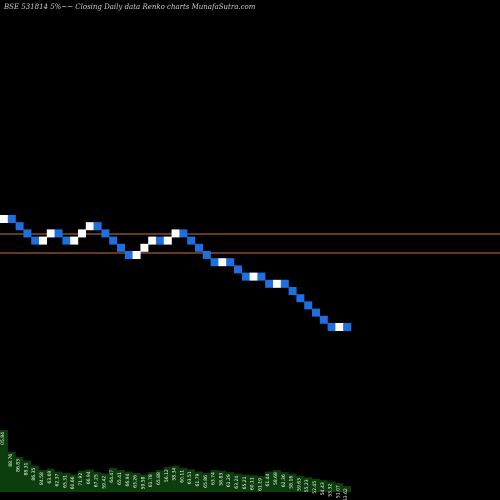 The width and height of the screenshot is (500, 500). Describe the element at coordinates (190, 477) in the screenshot. I see `volume-label: 63.51` at that location.